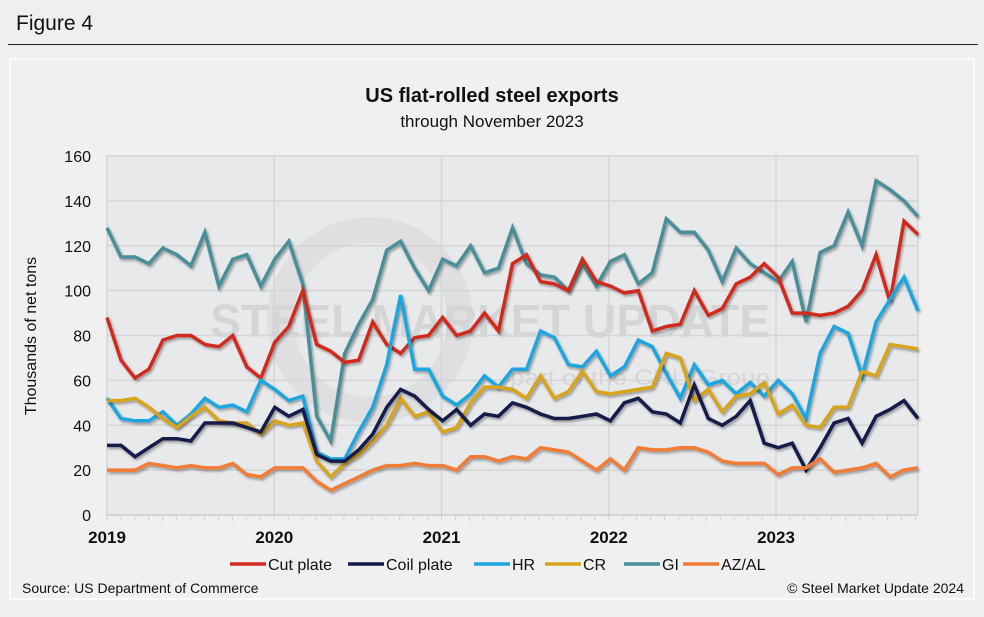  What do you see at coordinates (77, 157) in the screenshot?
I see `y-tick-label: 160` at bounding box center [77, 157].